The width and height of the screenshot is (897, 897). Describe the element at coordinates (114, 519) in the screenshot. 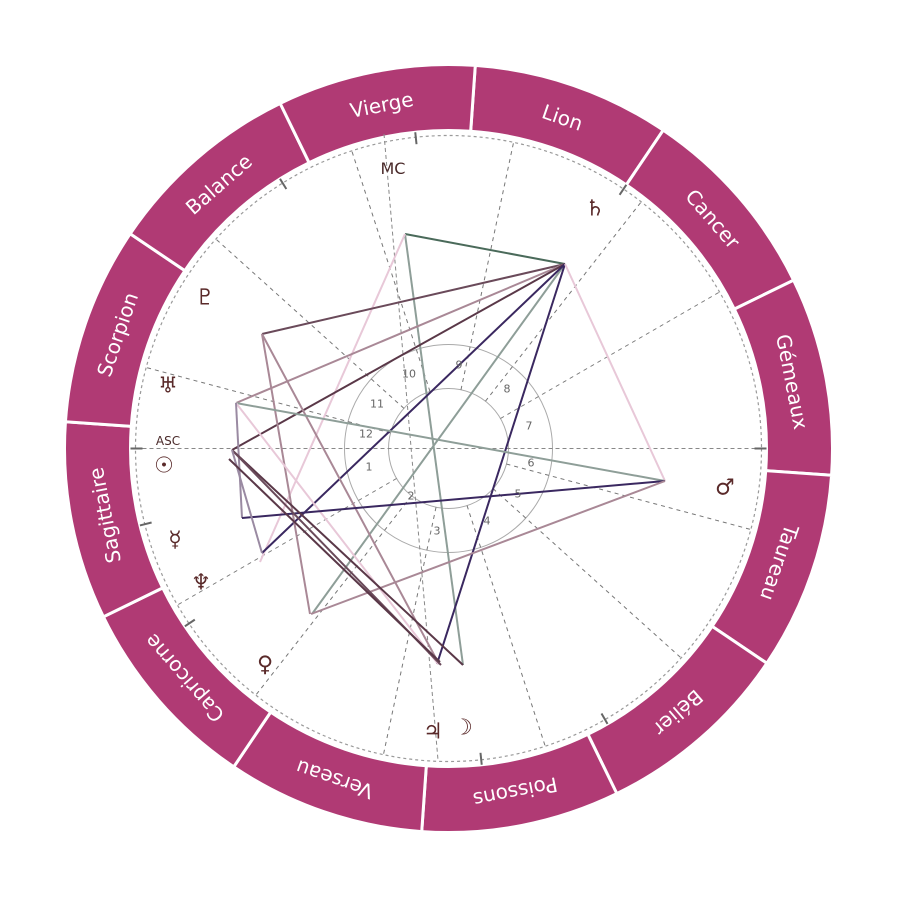

I see `sign-segment-sagittarius` at that location.